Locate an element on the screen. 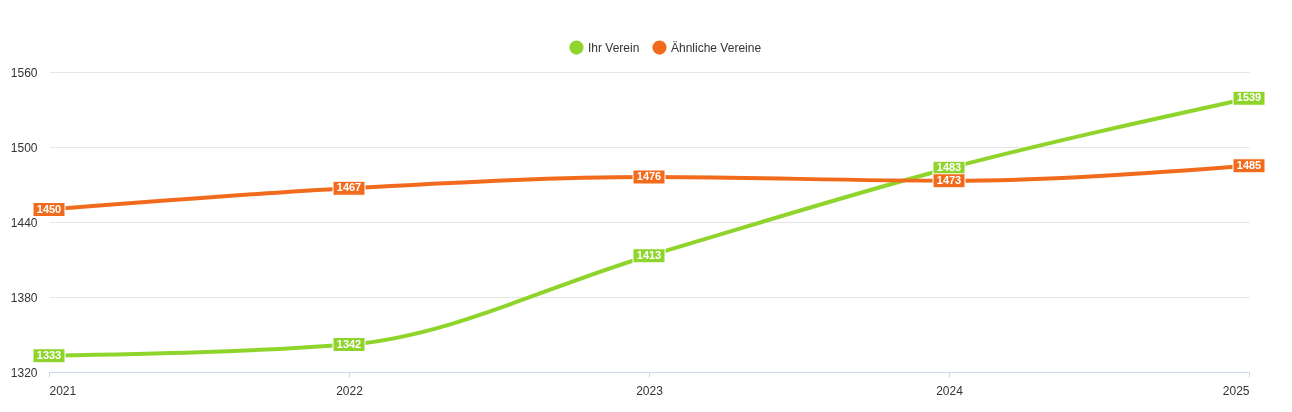 Image resolution: width=1292 pixels, height=412 pixels. x-tick-label: 2022 is located at coordinates (350, 390).